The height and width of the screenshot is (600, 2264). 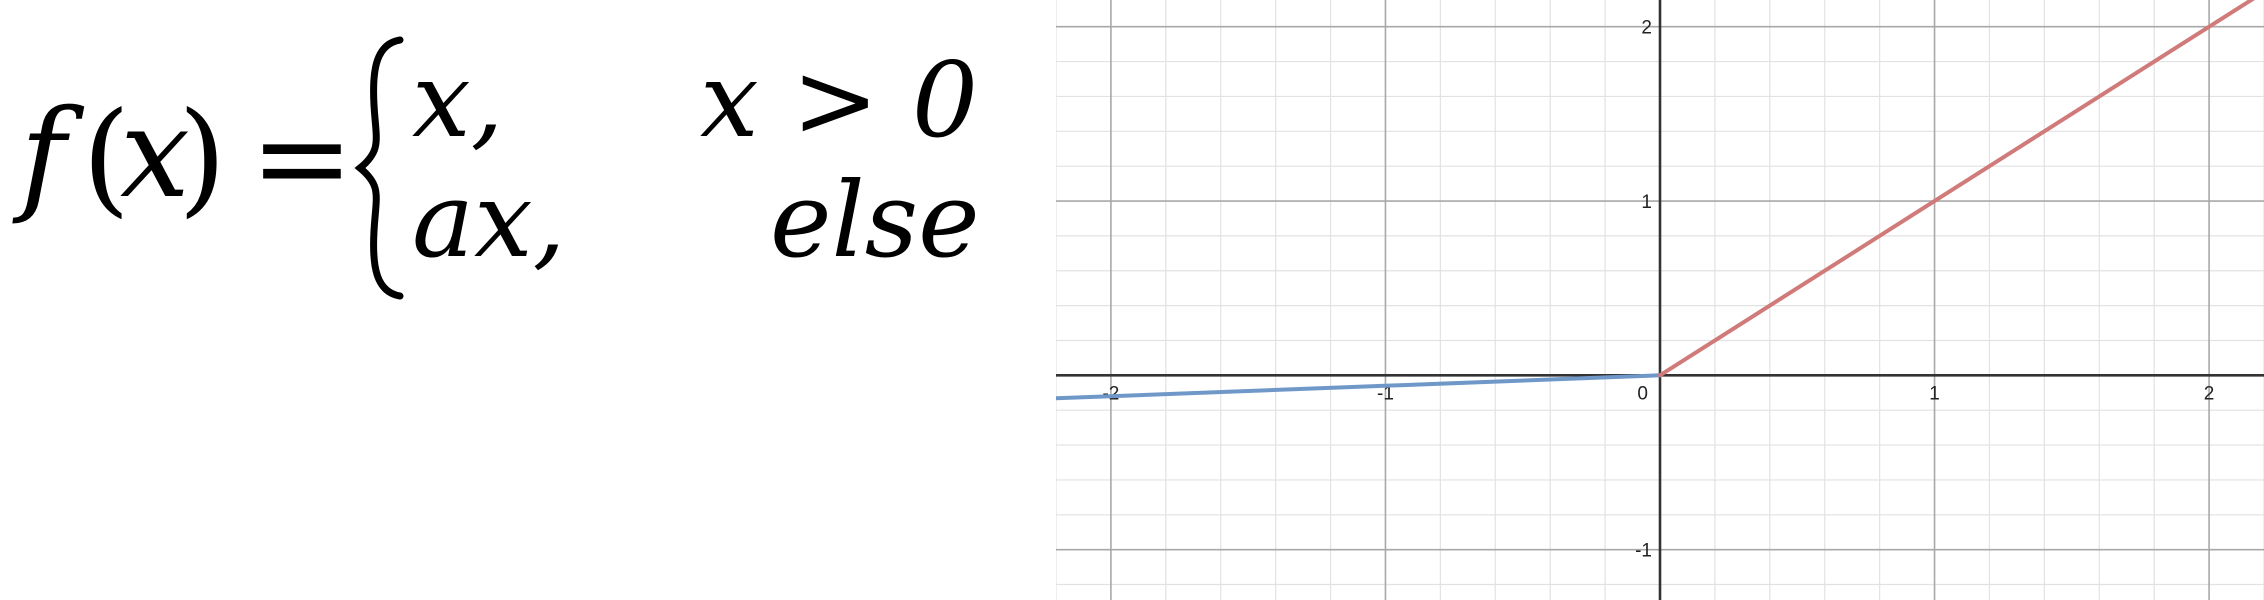 What do you see at coordinates (1646, 202) in the screenshot?
I see `y-tick-label: 1` at bounding box center [1646, 202].